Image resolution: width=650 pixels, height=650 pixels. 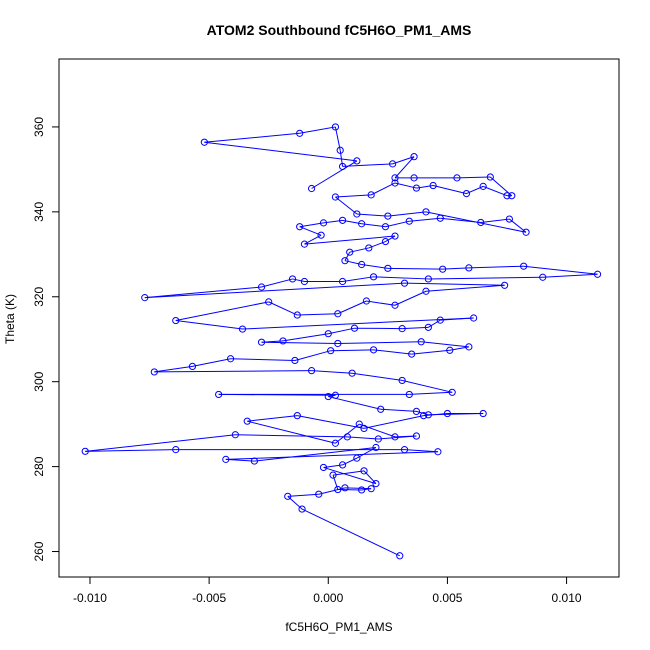 I want to click on y-tick-label: 360, so click(x=39, y=127).